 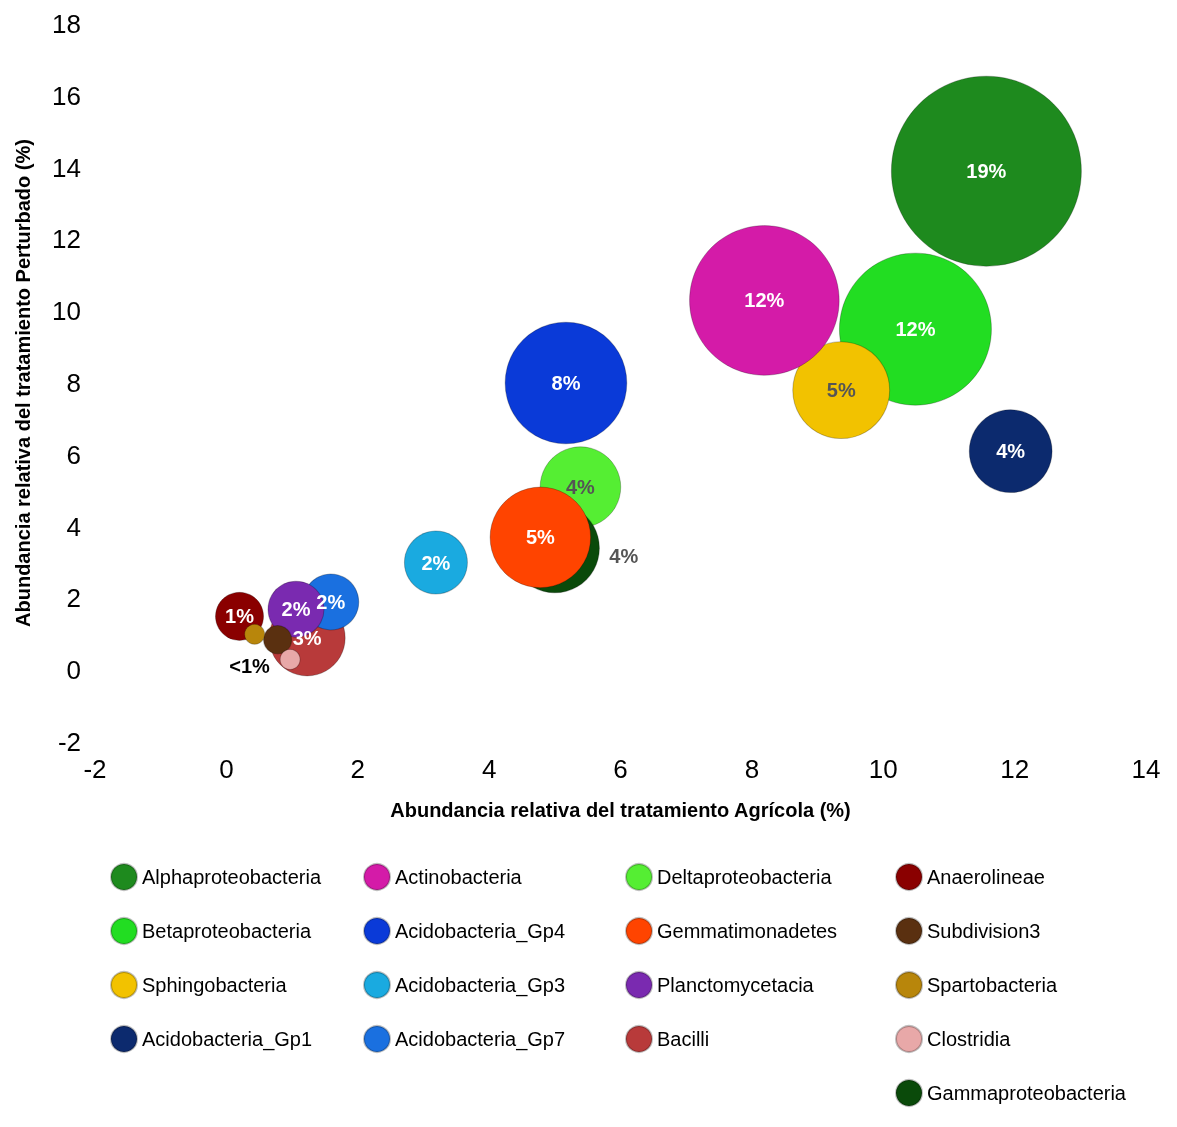 I want to click on annotation: 1%, so click(x=240, y=616).